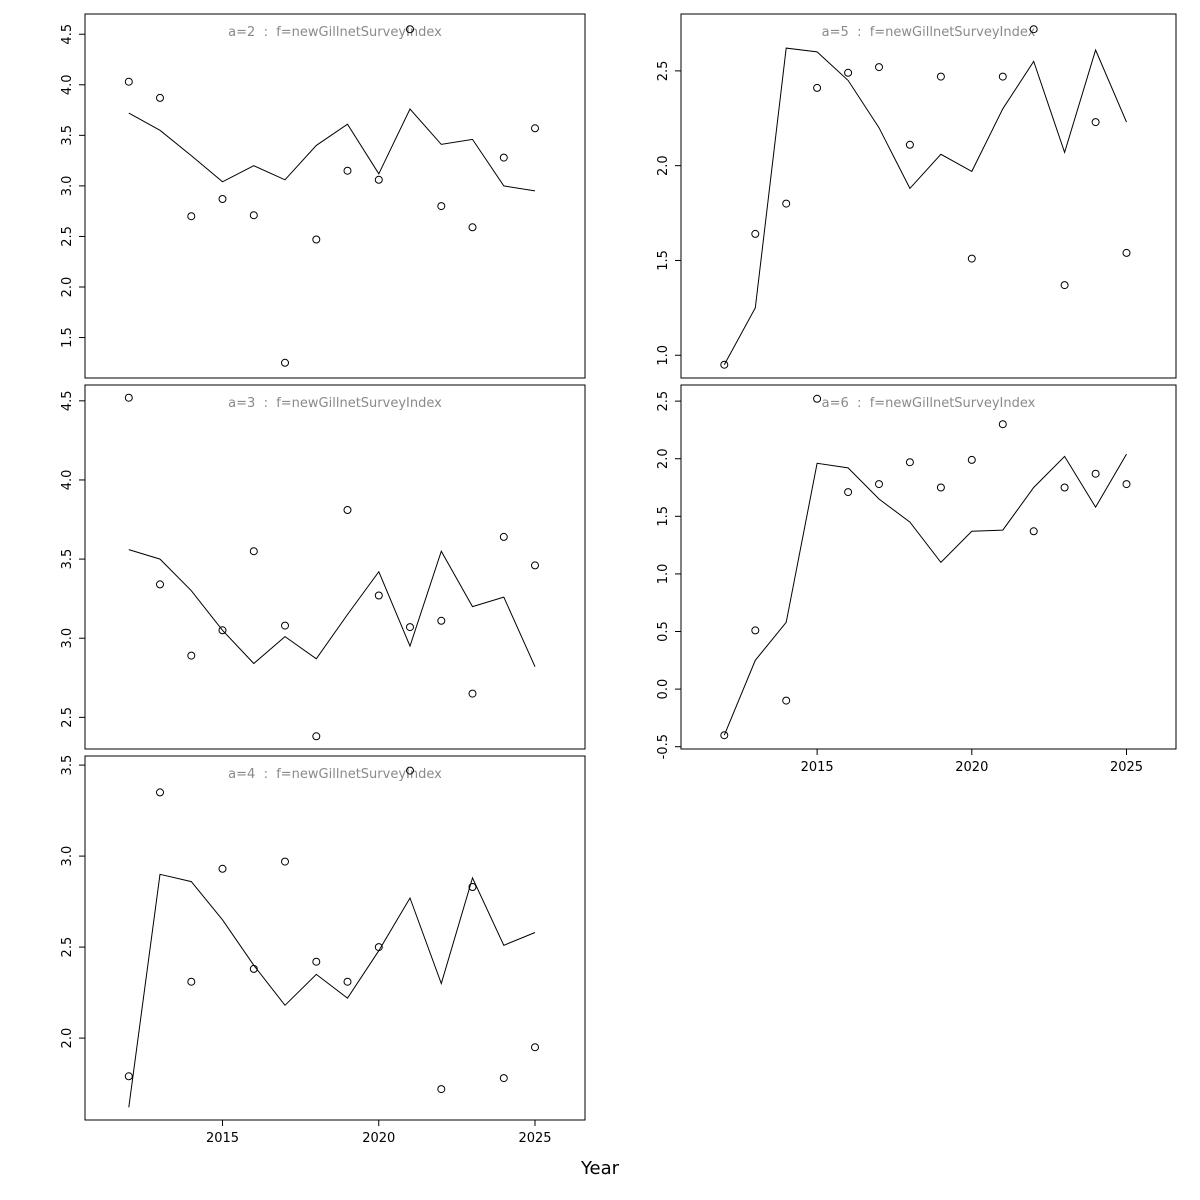  I want to click on panel-title: a=4 : f=newGillnetSurveyIndex, so click(335, 774).